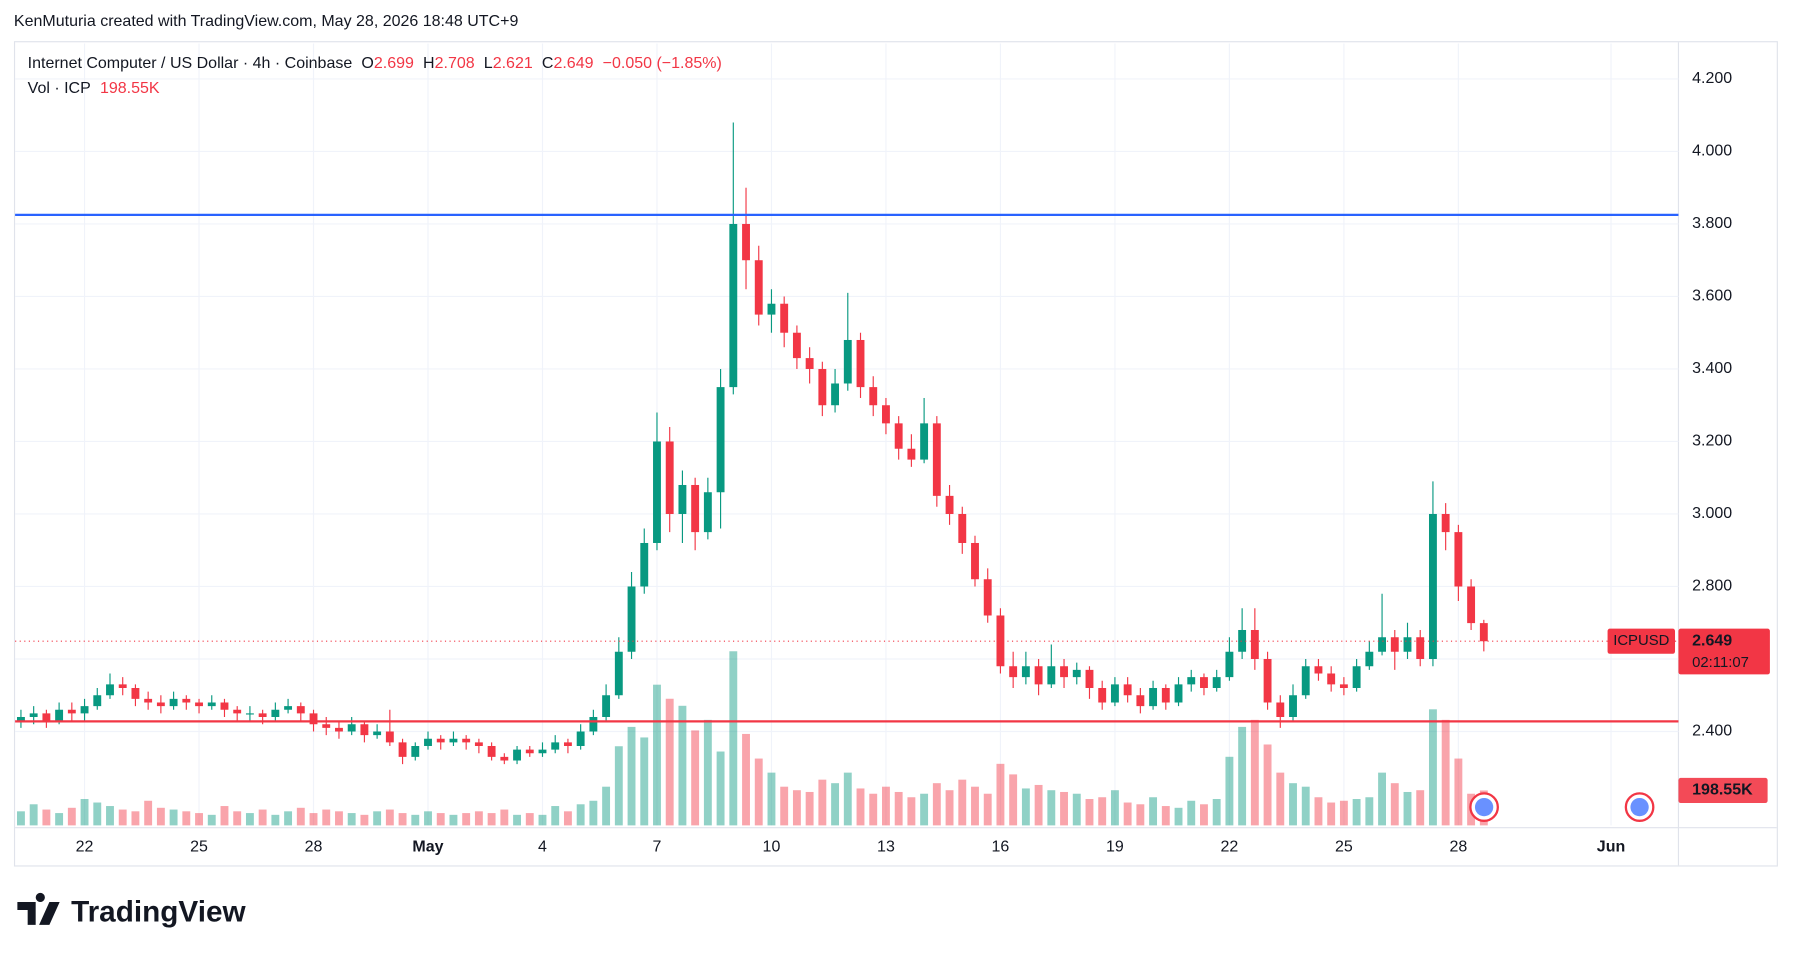 The height and width of the screenshot is (958, 1793). What do you see at coordinates (1723, 790) in the screenshot?
I see `volume-badge` at bounding box center [1723, 790].